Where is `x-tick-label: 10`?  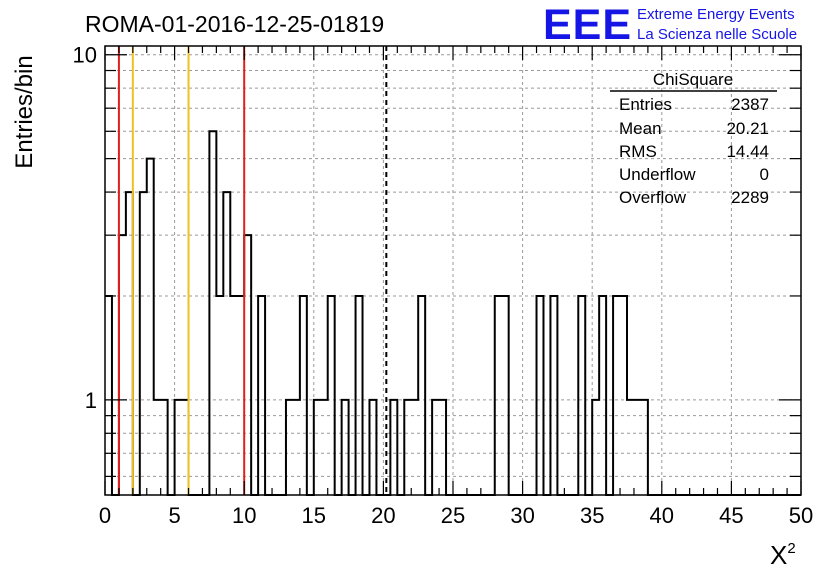 x-tick-label: 10 is located at coordinates (244, 515).